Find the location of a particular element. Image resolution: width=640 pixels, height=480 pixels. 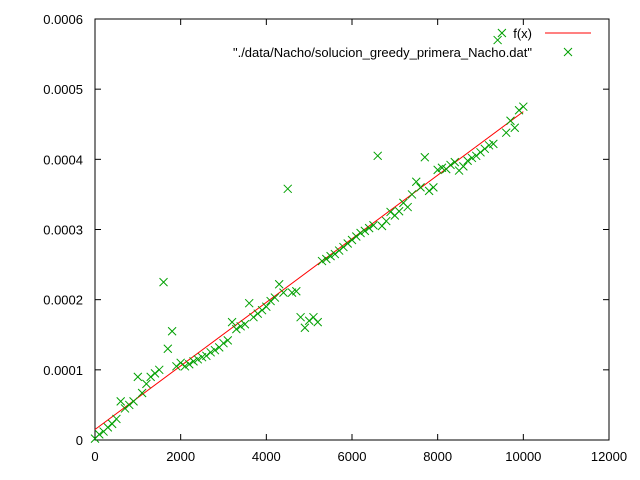

y-tick-label: 0.0006 is located at coordinates (63, 19).